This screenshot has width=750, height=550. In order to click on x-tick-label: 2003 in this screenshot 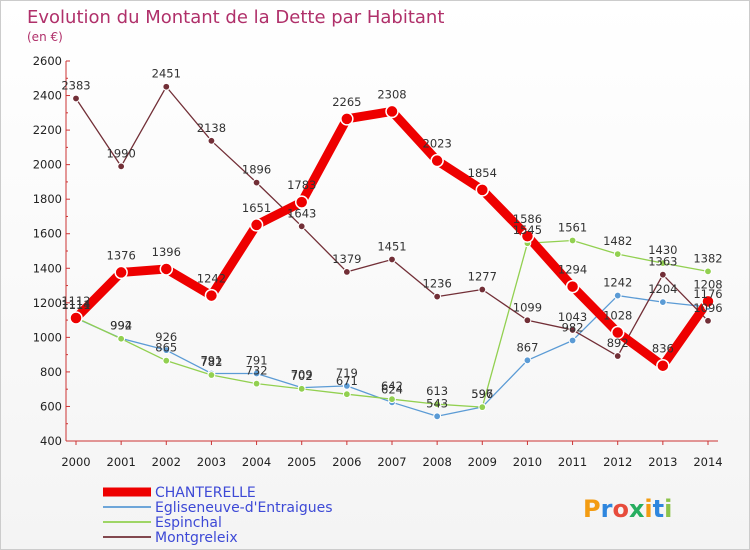, I will do `click(211, 462)`.